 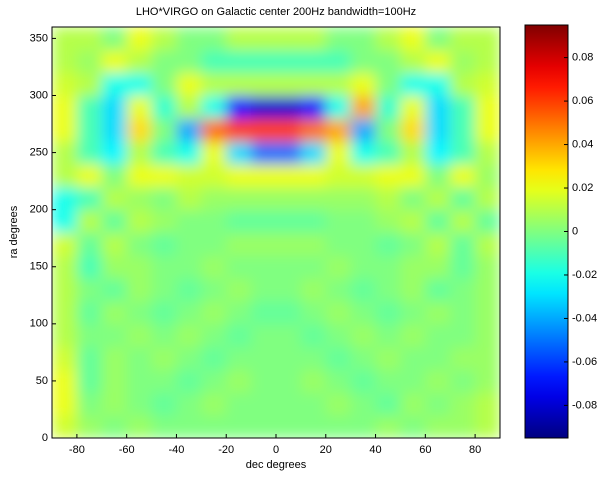 What do you see at coordinates (582, 144) in the screenshot?
I see `colorbar-tick-label: 0.04` at bounding box center [582, 144].